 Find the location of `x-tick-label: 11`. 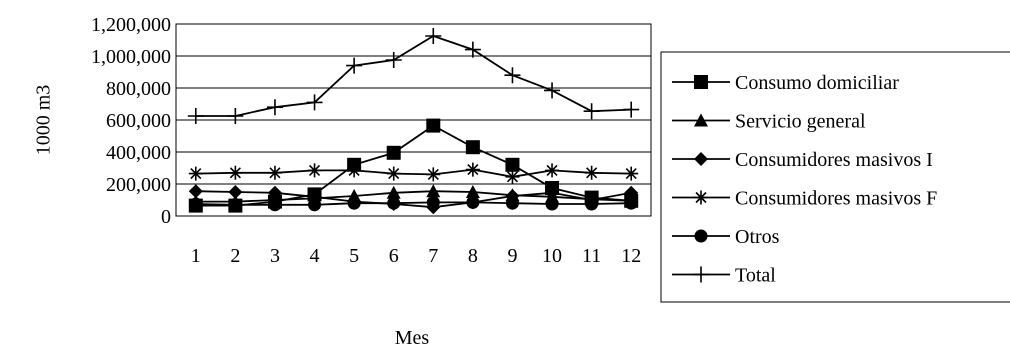

x-tick-label: 11 is located at coordinates (591, 256).